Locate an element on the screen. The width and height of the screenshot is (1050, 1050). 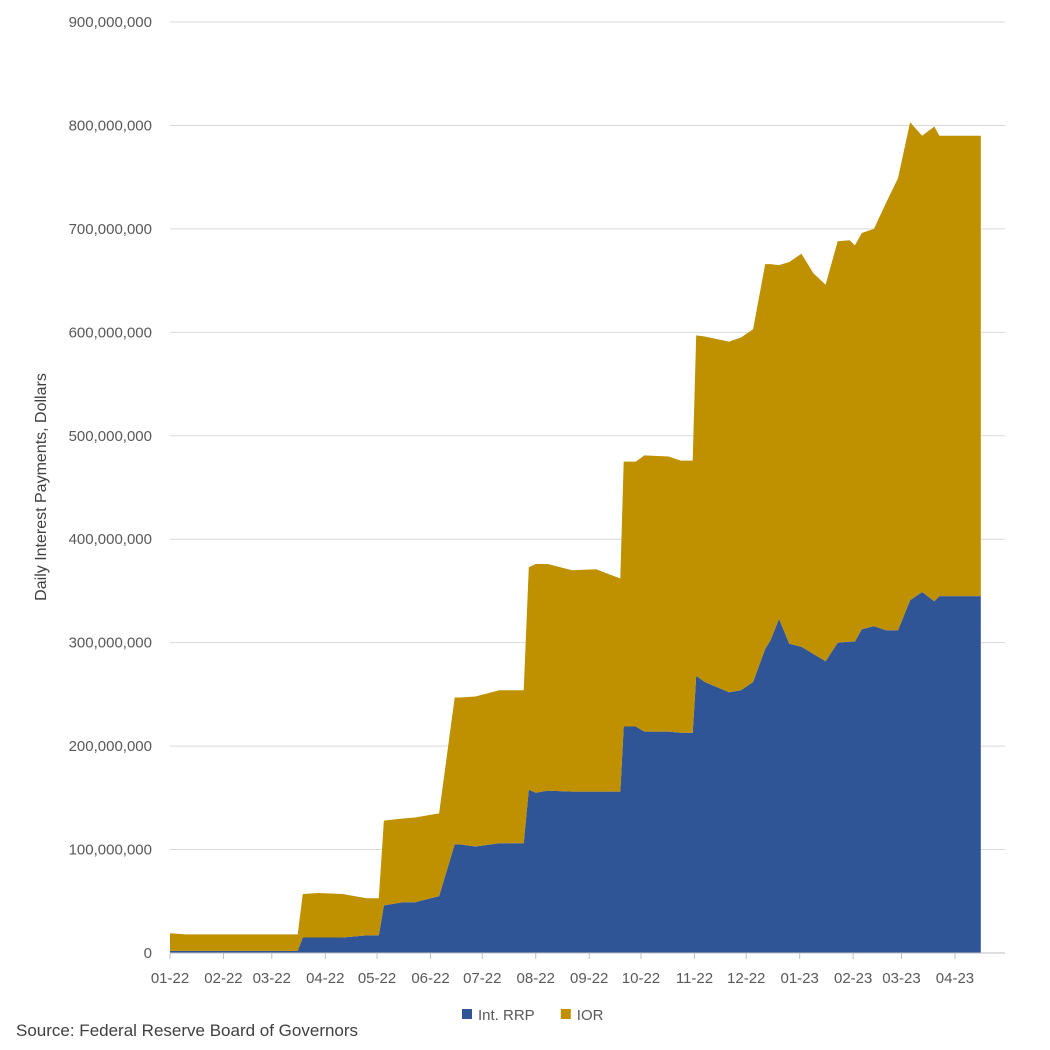
y-tick-label: 700,000,000 is located at coordinates (110, 229).